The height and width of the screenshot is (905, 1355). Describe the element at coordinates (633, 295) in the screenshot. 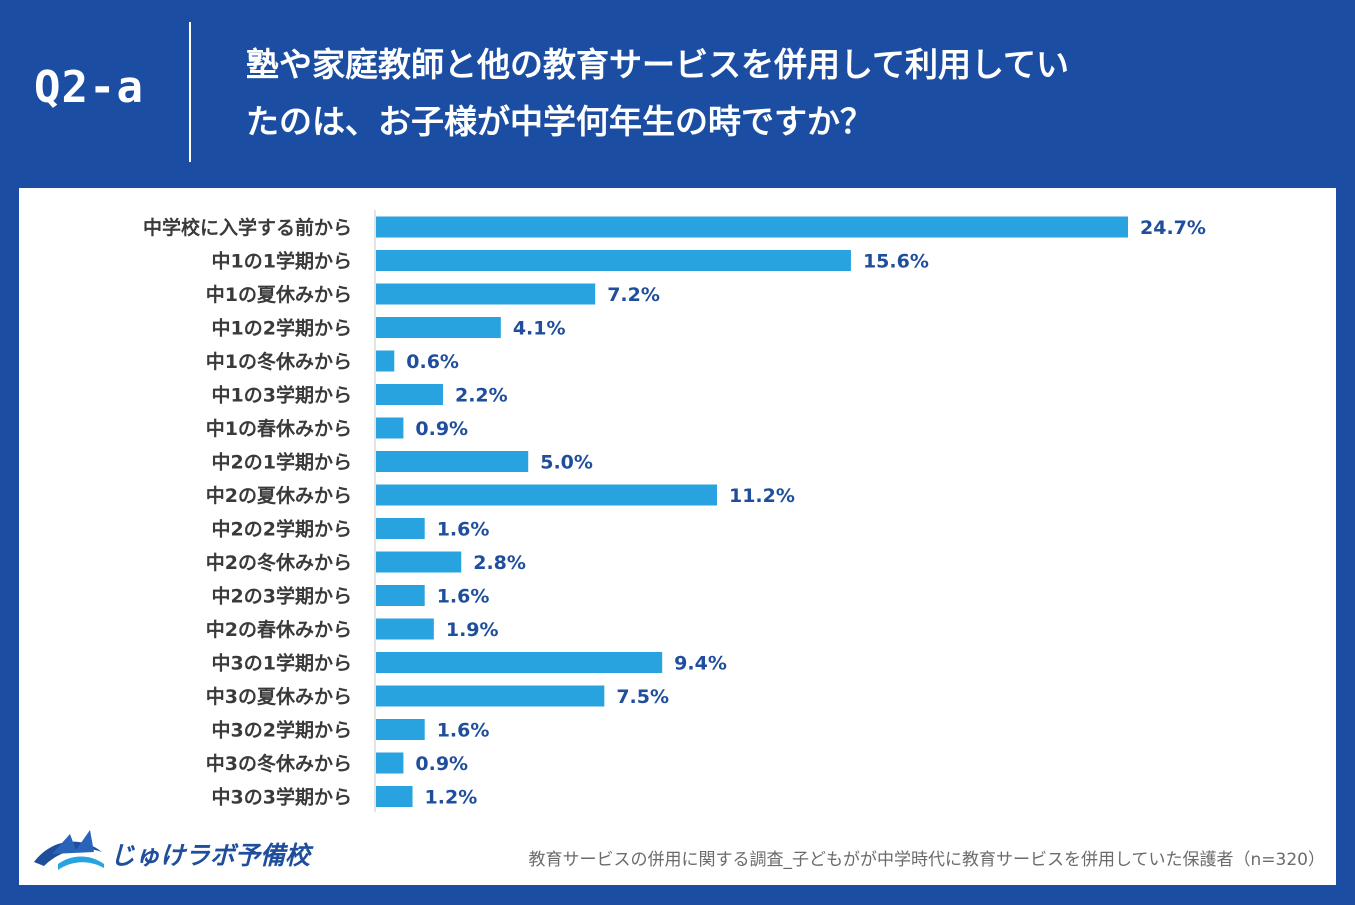

I see `value-label: 7.2%` at that location.